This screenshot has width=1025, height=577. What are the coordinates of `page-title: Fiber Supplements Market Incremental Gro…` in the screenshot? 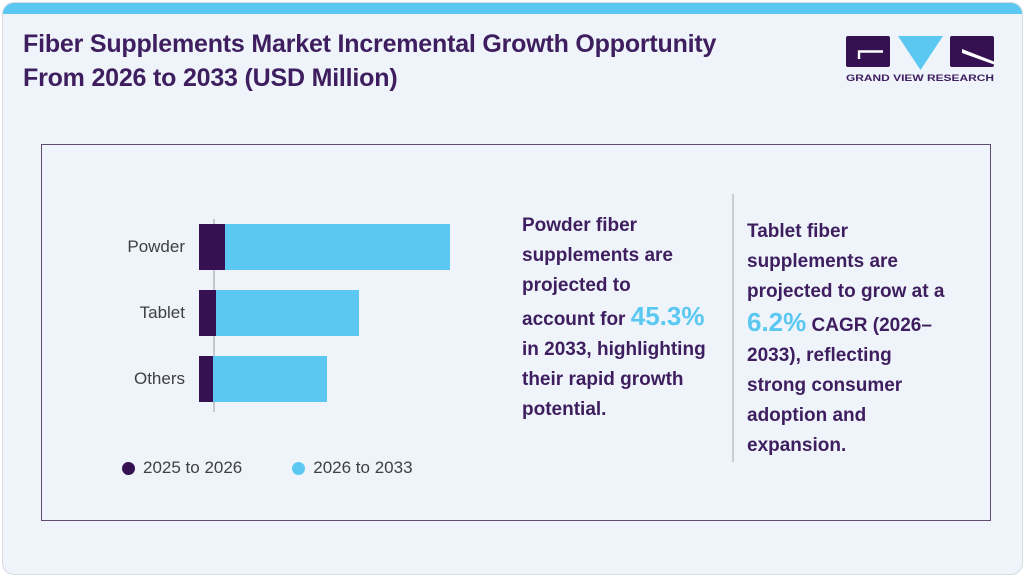 It's located at (433, 61).